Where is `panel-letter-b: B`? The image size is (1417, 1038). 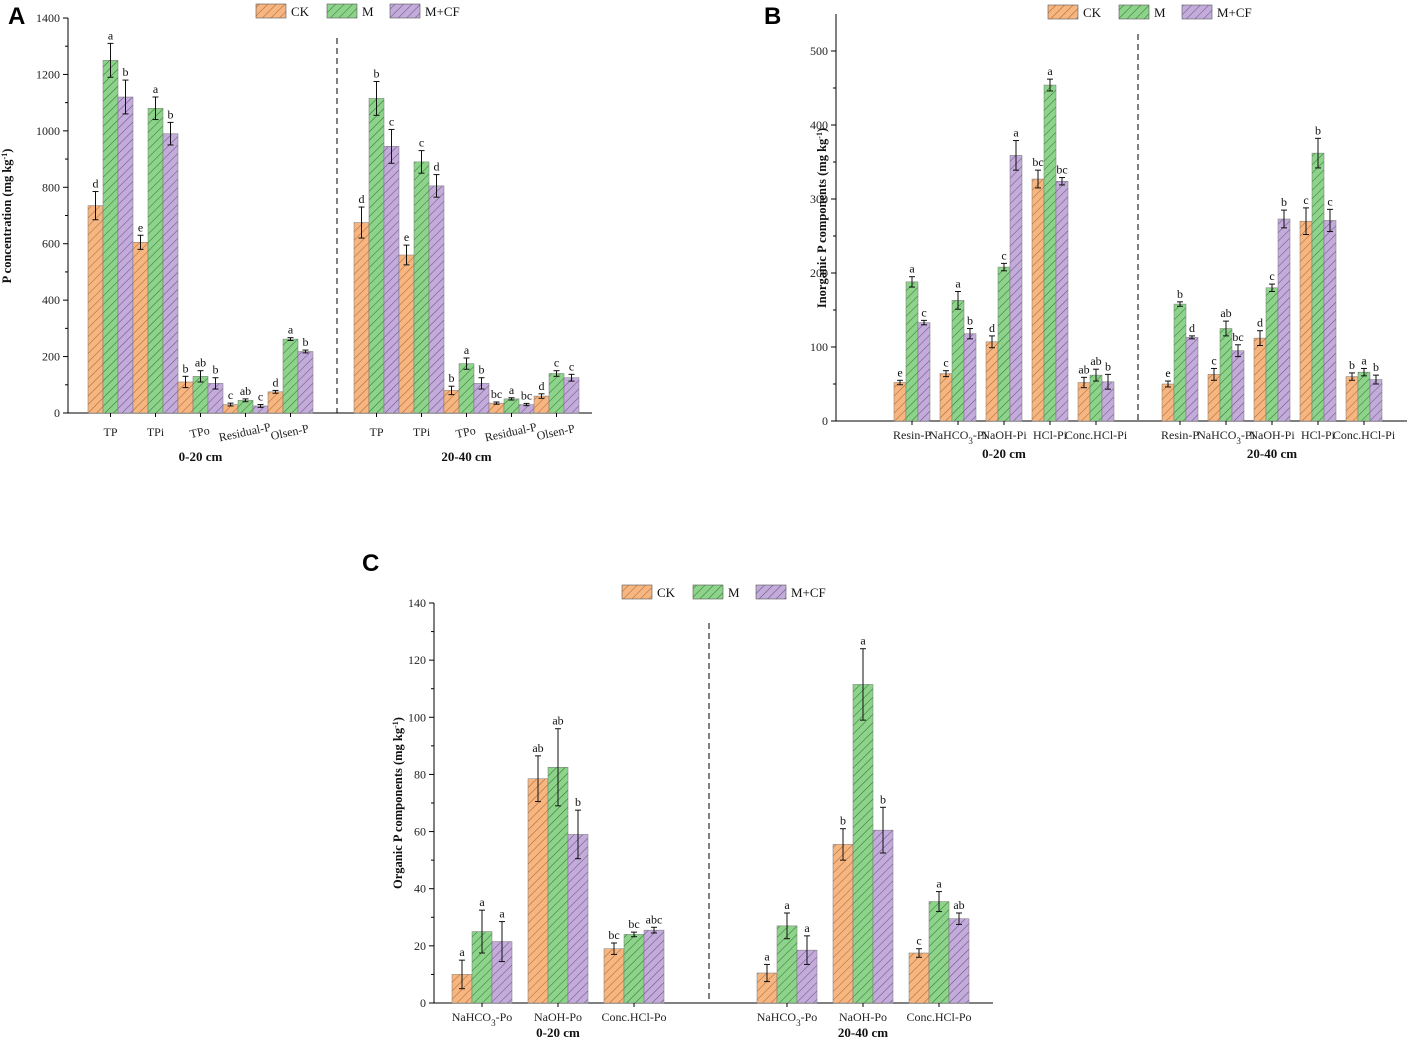
panel-letter-b: B is located at coordinates (772, 16).